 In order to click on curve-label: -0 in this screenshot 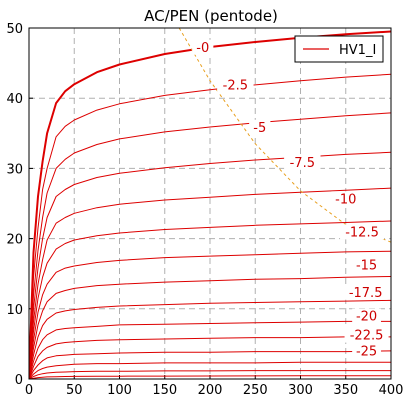, I will do `click(202, 48)`.